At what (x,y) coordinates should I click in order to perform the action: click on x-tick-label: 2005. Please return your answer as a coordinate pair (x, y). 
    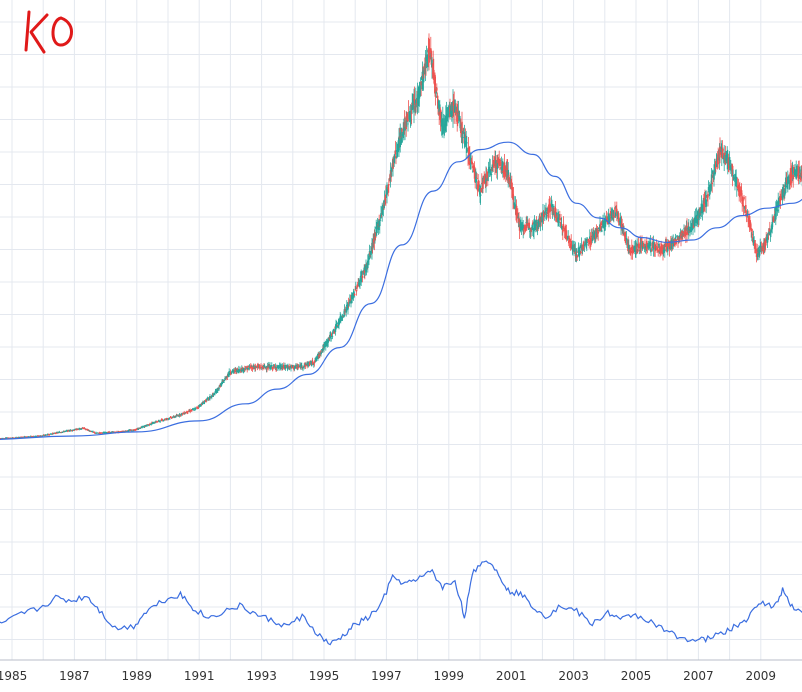
    Looking at the image, I should click on (636, 676).